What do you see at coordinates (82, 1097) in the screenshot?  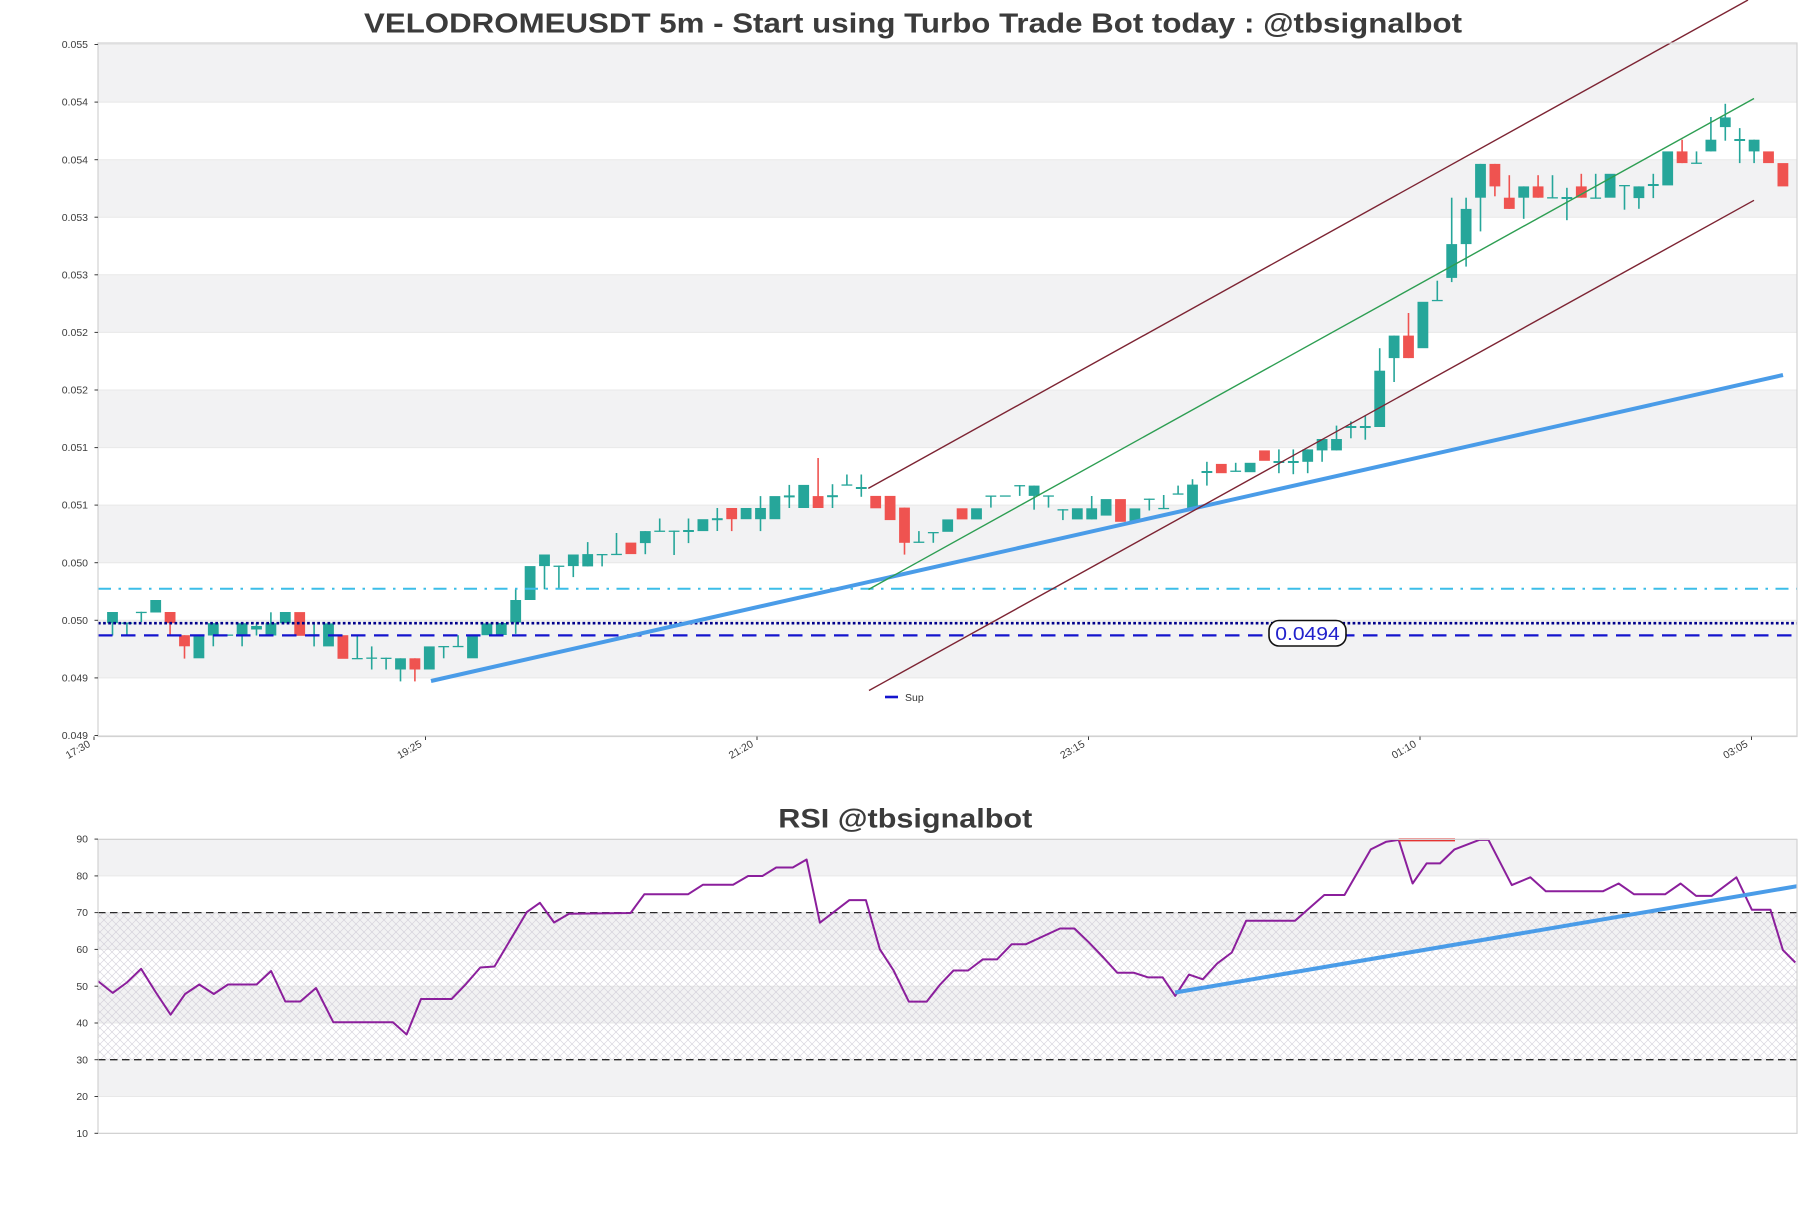 I see `svg-text: 20` at bounding box center [82, 1097].